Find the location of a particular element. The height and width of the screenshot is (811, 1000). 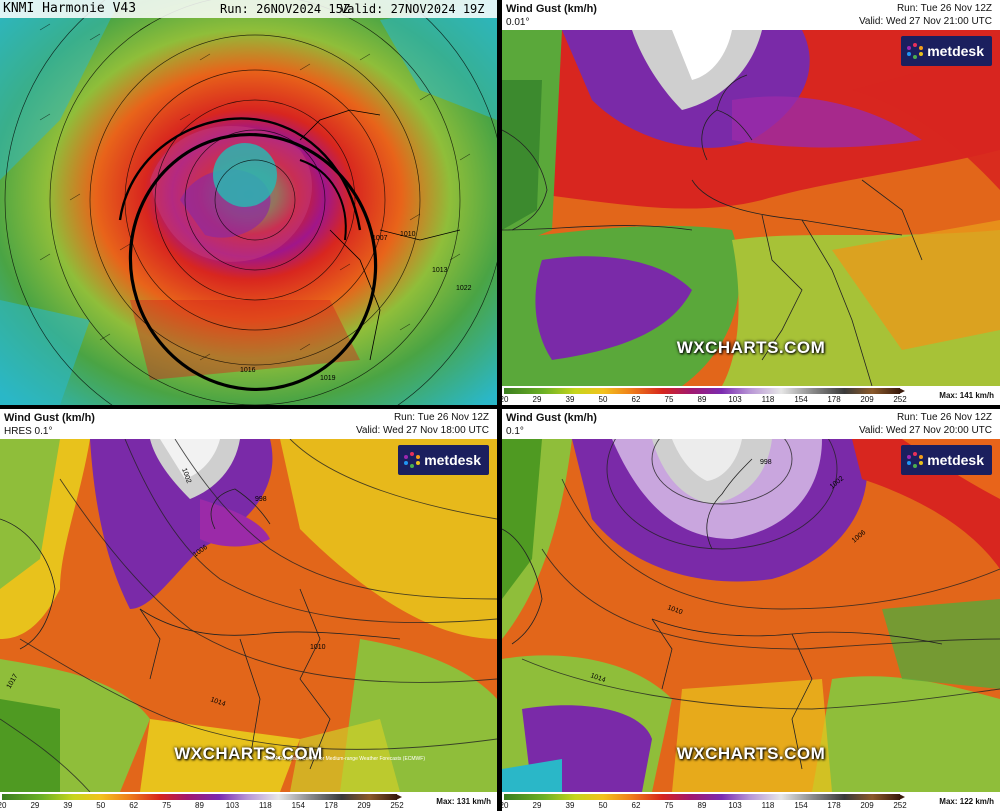

model-resolution: HRES 0.1° is located at coordinates (28, 431).